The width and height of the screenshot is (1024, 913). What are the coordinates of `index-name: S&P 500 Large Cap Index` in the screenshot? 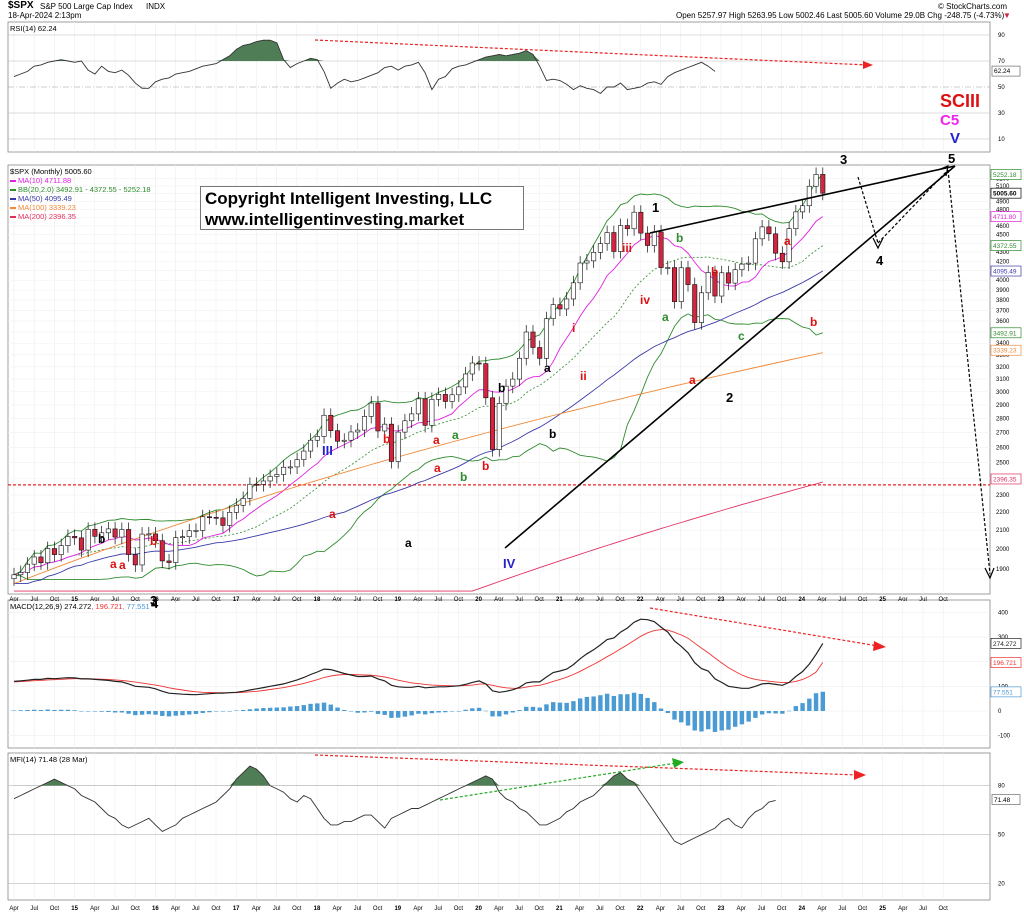 It's located at (86, 6).